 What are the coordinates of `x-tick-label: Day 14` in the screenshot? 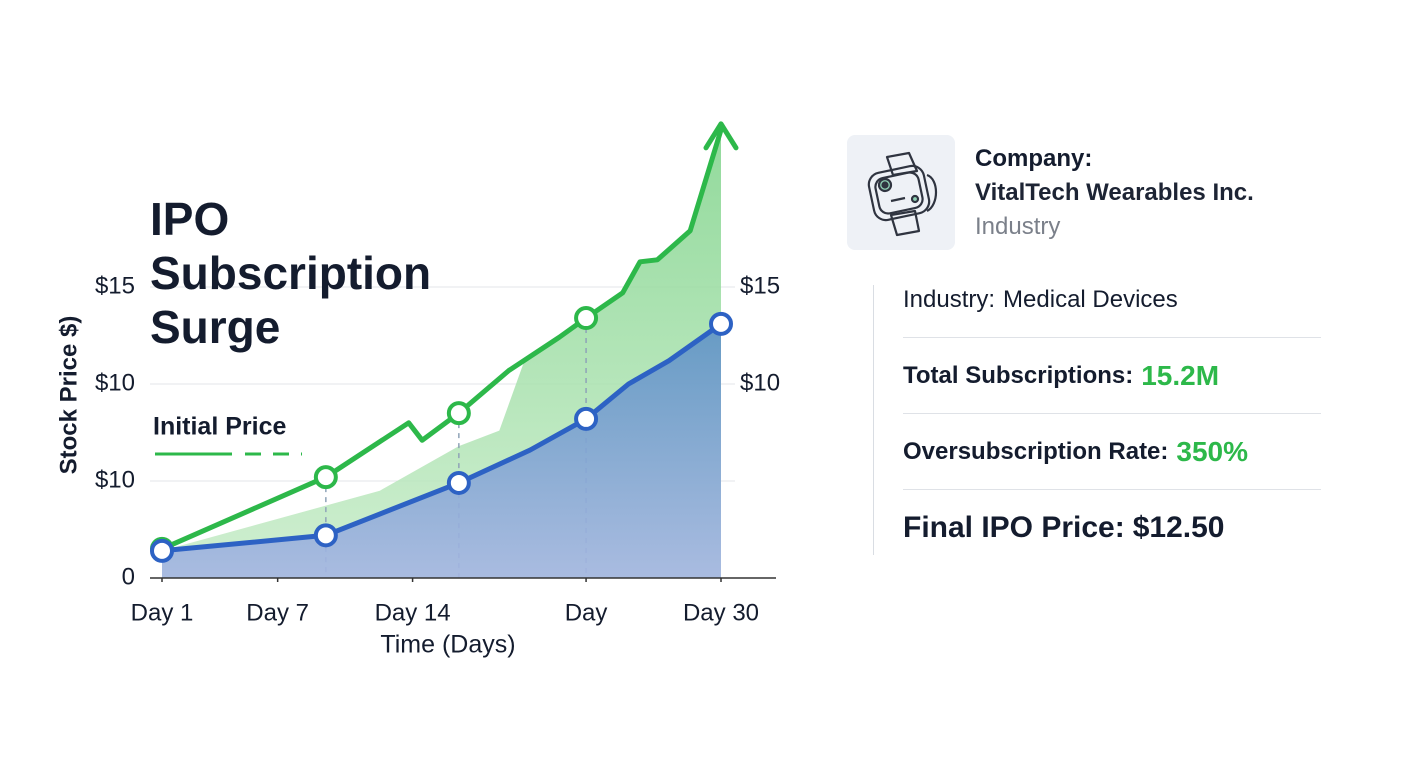 It's located at (413, 612).